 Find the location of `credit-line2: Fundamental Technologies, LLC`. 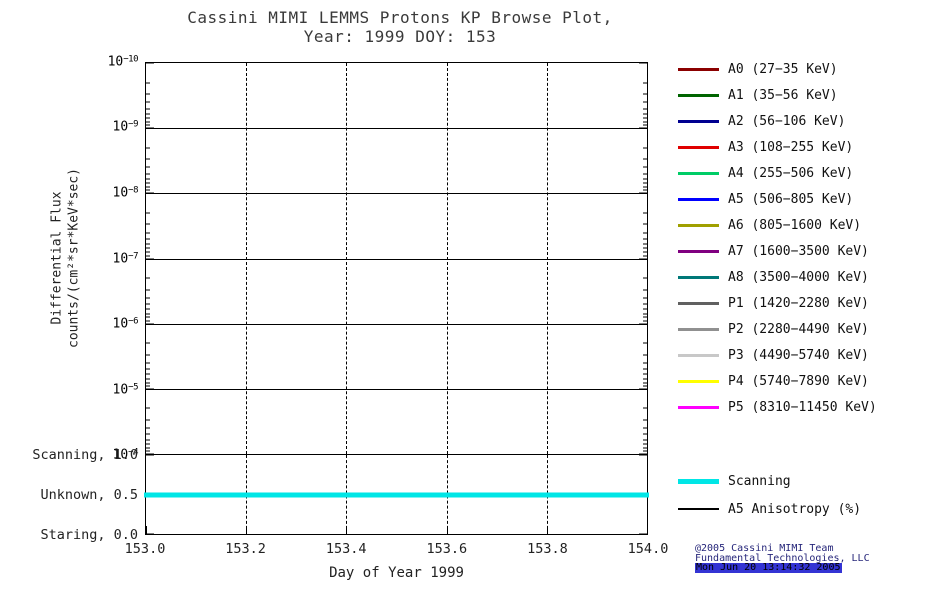

credit-line2: Fundamental Technologies, LLC is located at coordinates (782, 558).